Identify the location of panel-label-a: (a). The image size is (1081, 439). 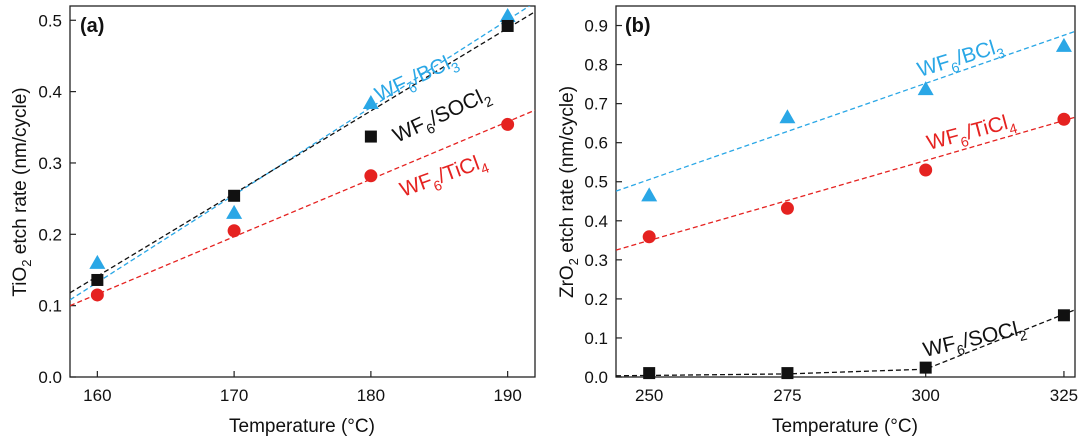
(92, 26).